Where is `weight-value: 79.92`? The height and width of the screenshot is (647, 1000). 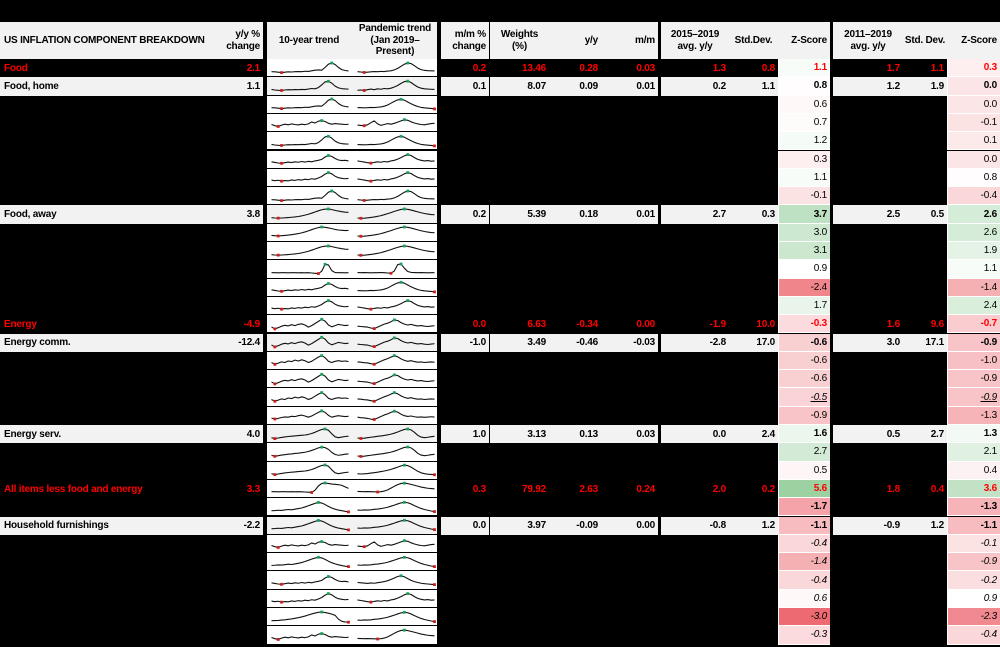
weight-value: 79.92 is located at coordinates (533, 489).